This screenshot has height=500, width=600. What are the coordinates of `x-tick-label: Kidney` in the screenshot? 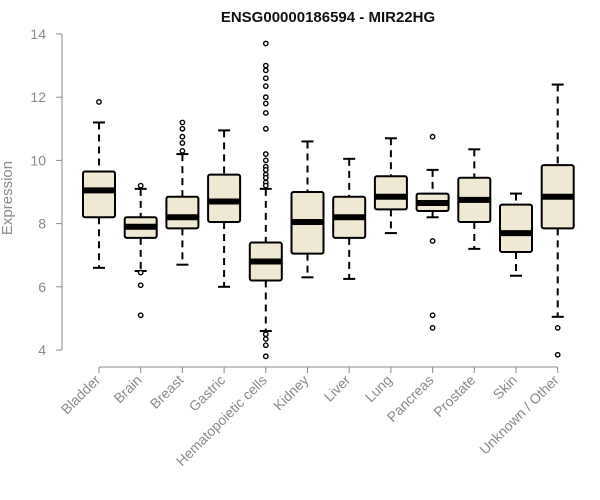 It's located at (291, 393).